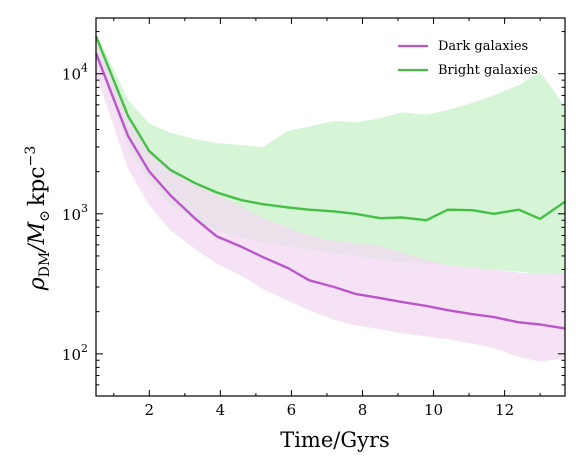 Image resolution: width=588 pixels, height=475 pixels. What do you see at coordinates (363, 410) in the screenshot?
I see `x-tick-label: 8` at bounding box center [363, 410].